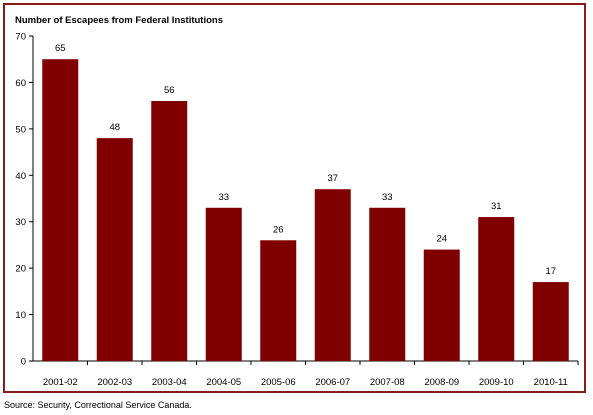 The image size is (593, 415). What do you see at coordinates (278, 229) in the screenshot?
I see `data-label: 26` at bounding box center [278, 229].